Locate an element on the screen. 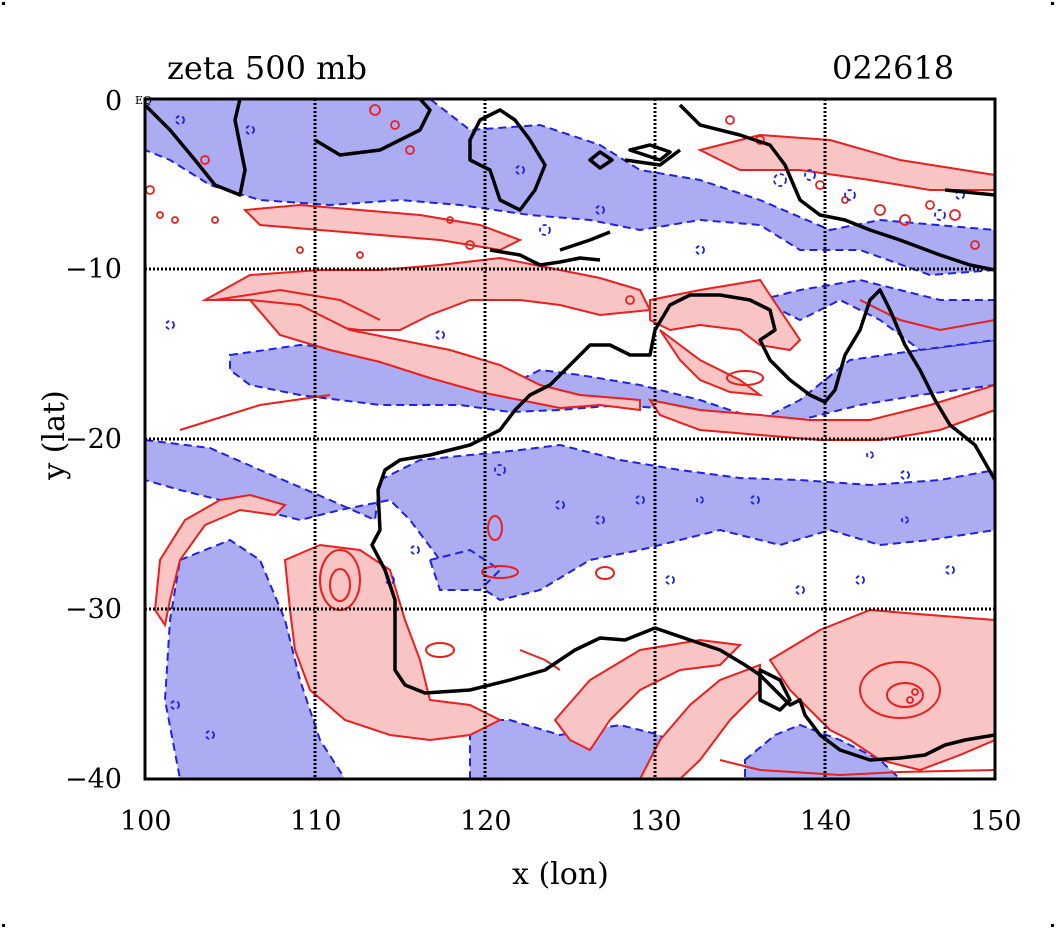 Image resolution: width=1056 pixels, height=929 pixels. pos-arc-southwest is located at coordinates (220, 560).